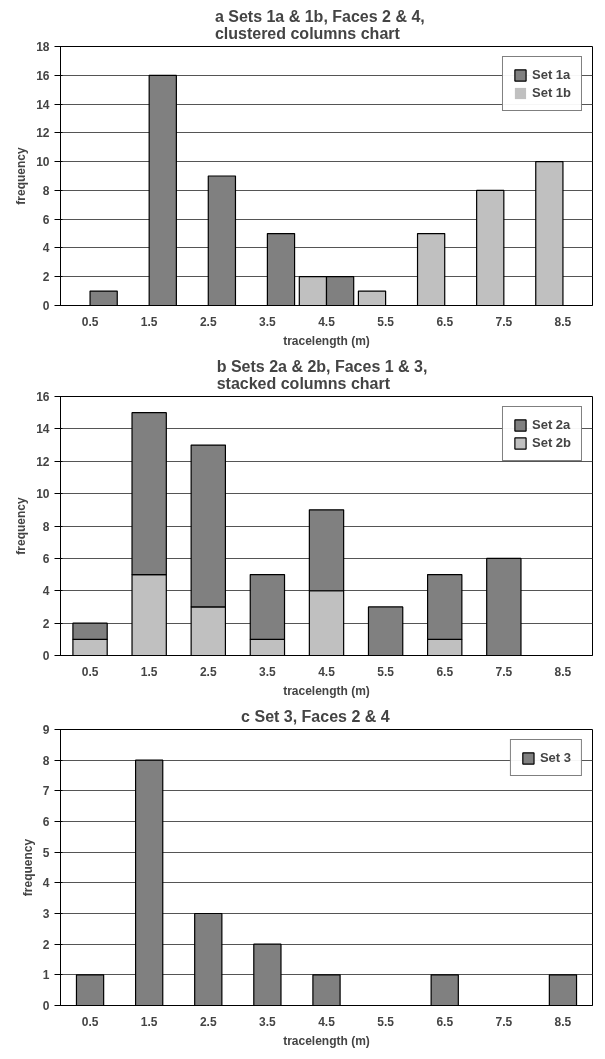  I want to click on chart-title: b Sets 2a & 2b, Faces 1 & 3, stacked columns chart, so click(322, 374).